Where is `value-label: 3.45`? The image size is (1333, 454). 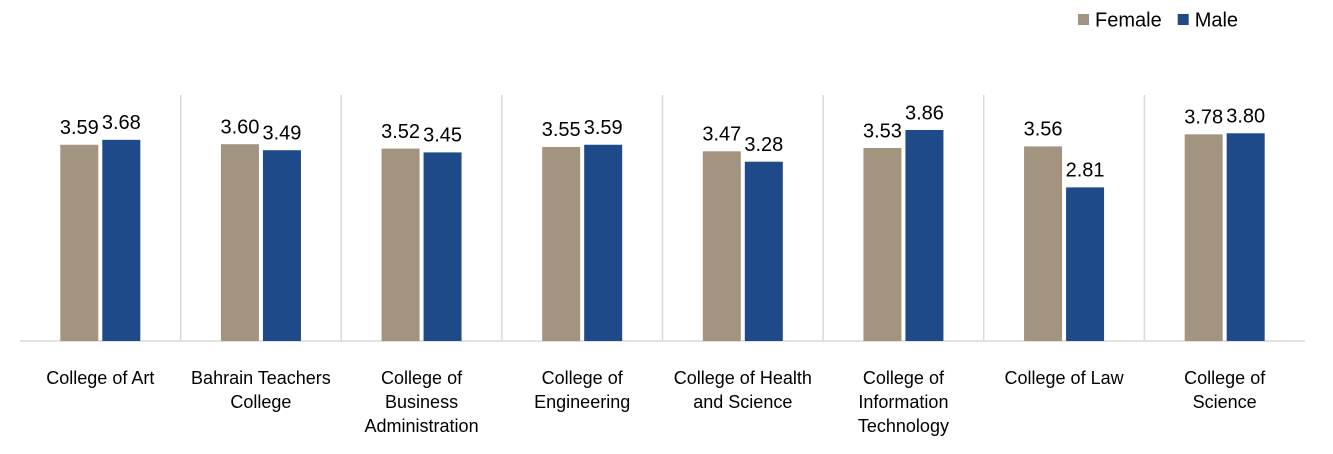 value-label: 3.45 is located at coordinates (442, 136).